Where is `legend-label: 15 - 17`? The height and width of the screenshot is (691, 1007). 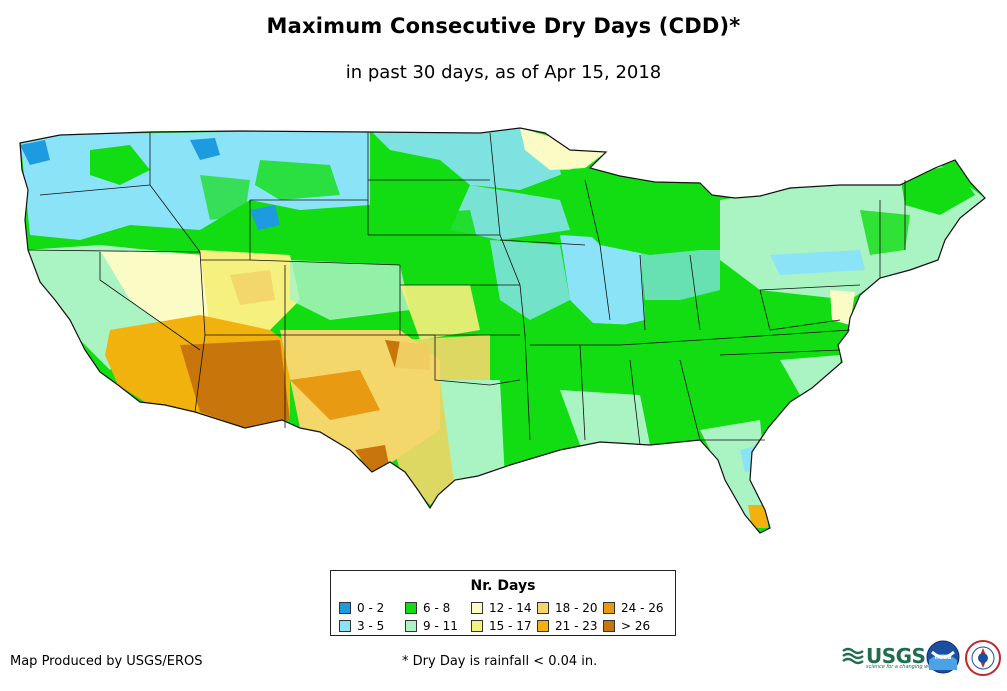 legend-label: 15 - 17 is located at coordinates (510, 626).